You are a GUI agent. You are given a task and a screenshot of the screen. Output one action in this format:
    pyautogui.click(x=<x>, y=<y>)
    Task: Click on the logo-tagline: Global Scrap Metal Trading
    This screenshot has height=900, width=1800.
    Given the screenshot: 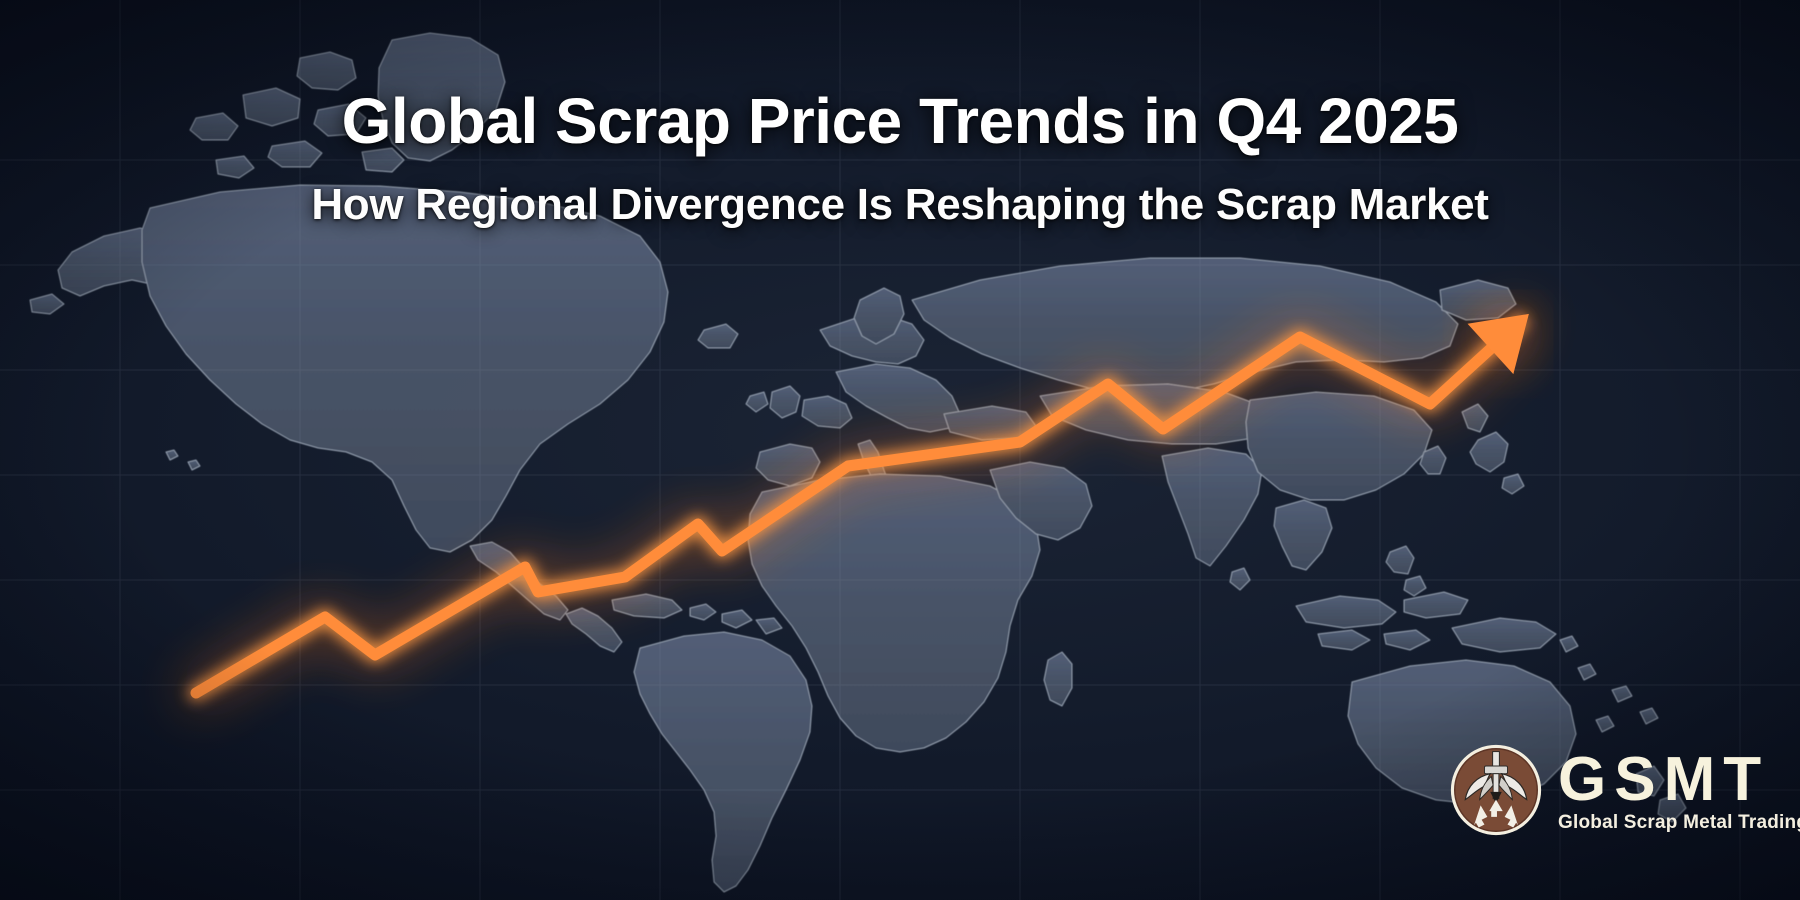 What is the action you would take?
    pyautogui.click(x=1679, y=823)
    